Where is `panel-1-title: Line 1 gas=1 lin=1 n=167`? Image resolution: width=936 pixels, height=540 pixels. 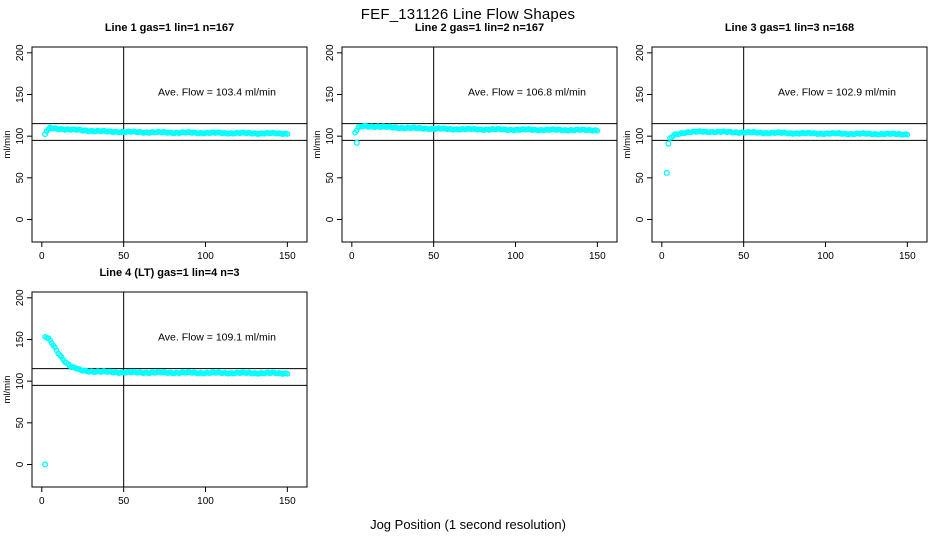 panel-1-title: Line 1 gas=1 lin=1 n=167 is located at coordinates (169, 28).